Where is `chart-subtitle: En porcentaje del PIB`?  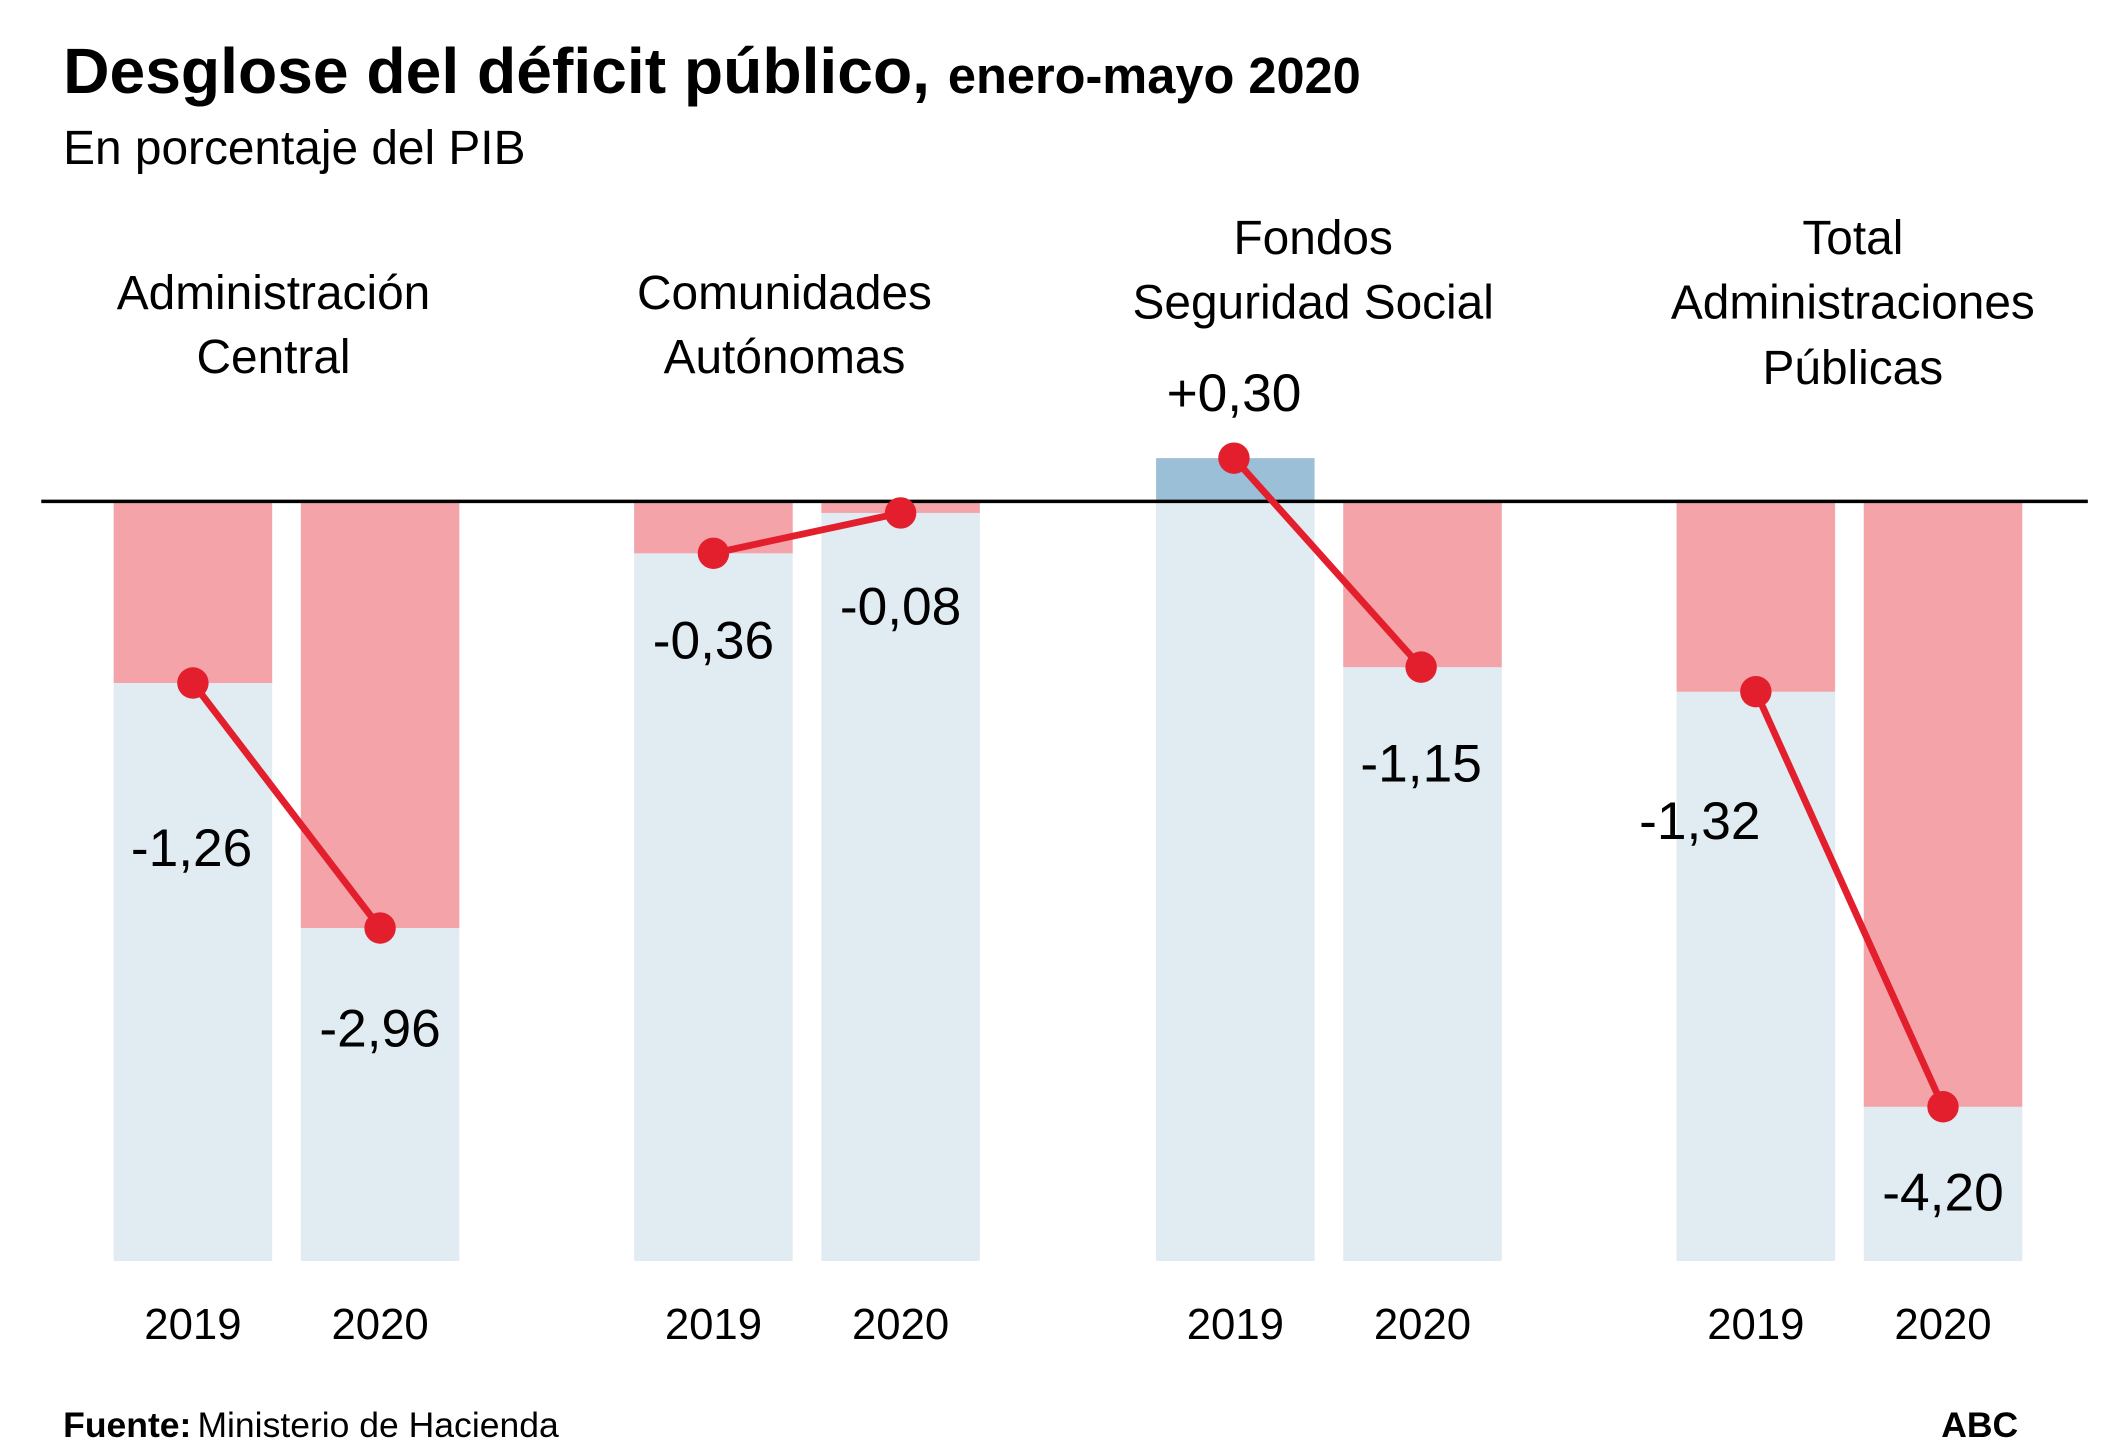
chart-subtitle: En porcentaje del PIB is located at coordinates (294, 148).